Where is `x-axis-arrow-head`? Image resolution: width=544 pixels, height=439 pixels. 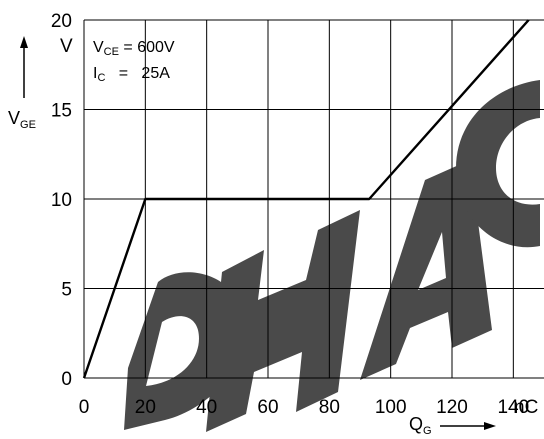
x-axis-arrow-head is located at coordinates (490, 426).